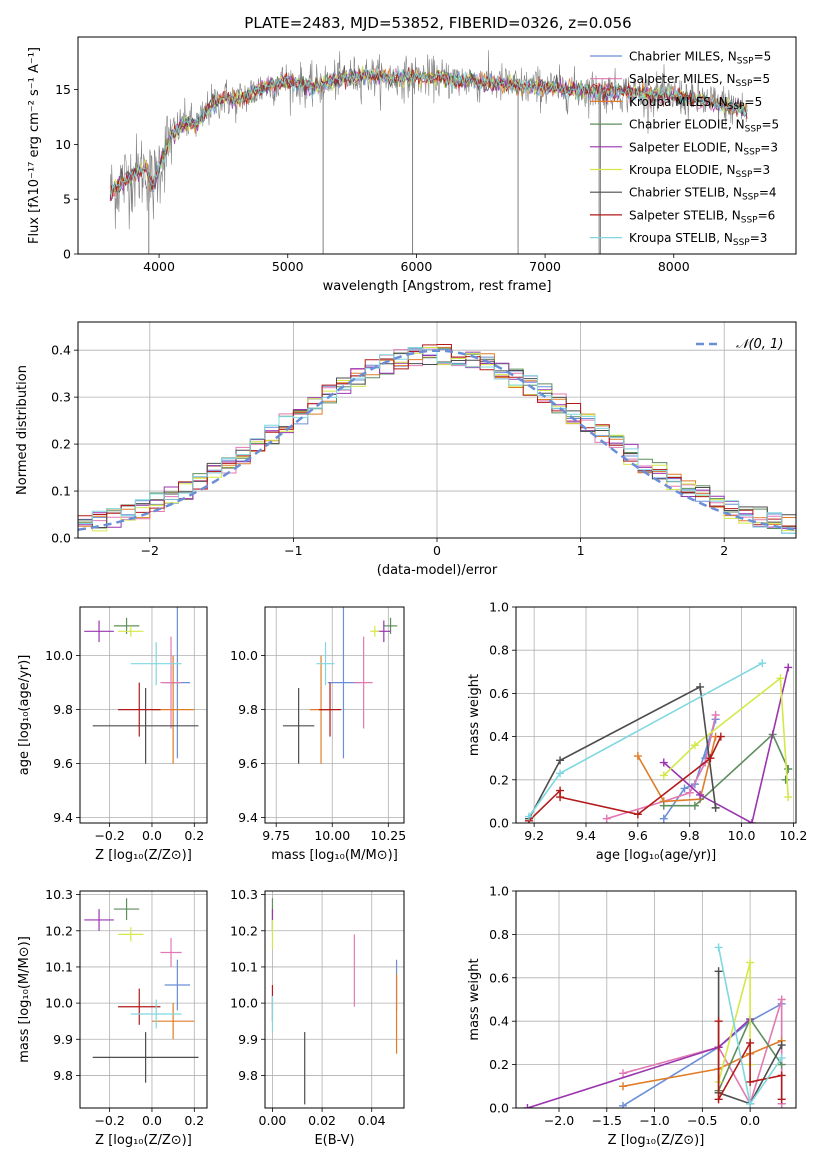 The height and width of the screenshot is (1170, 819). I want to click on errorbar-salpeter-elodie, so click(99, 631).